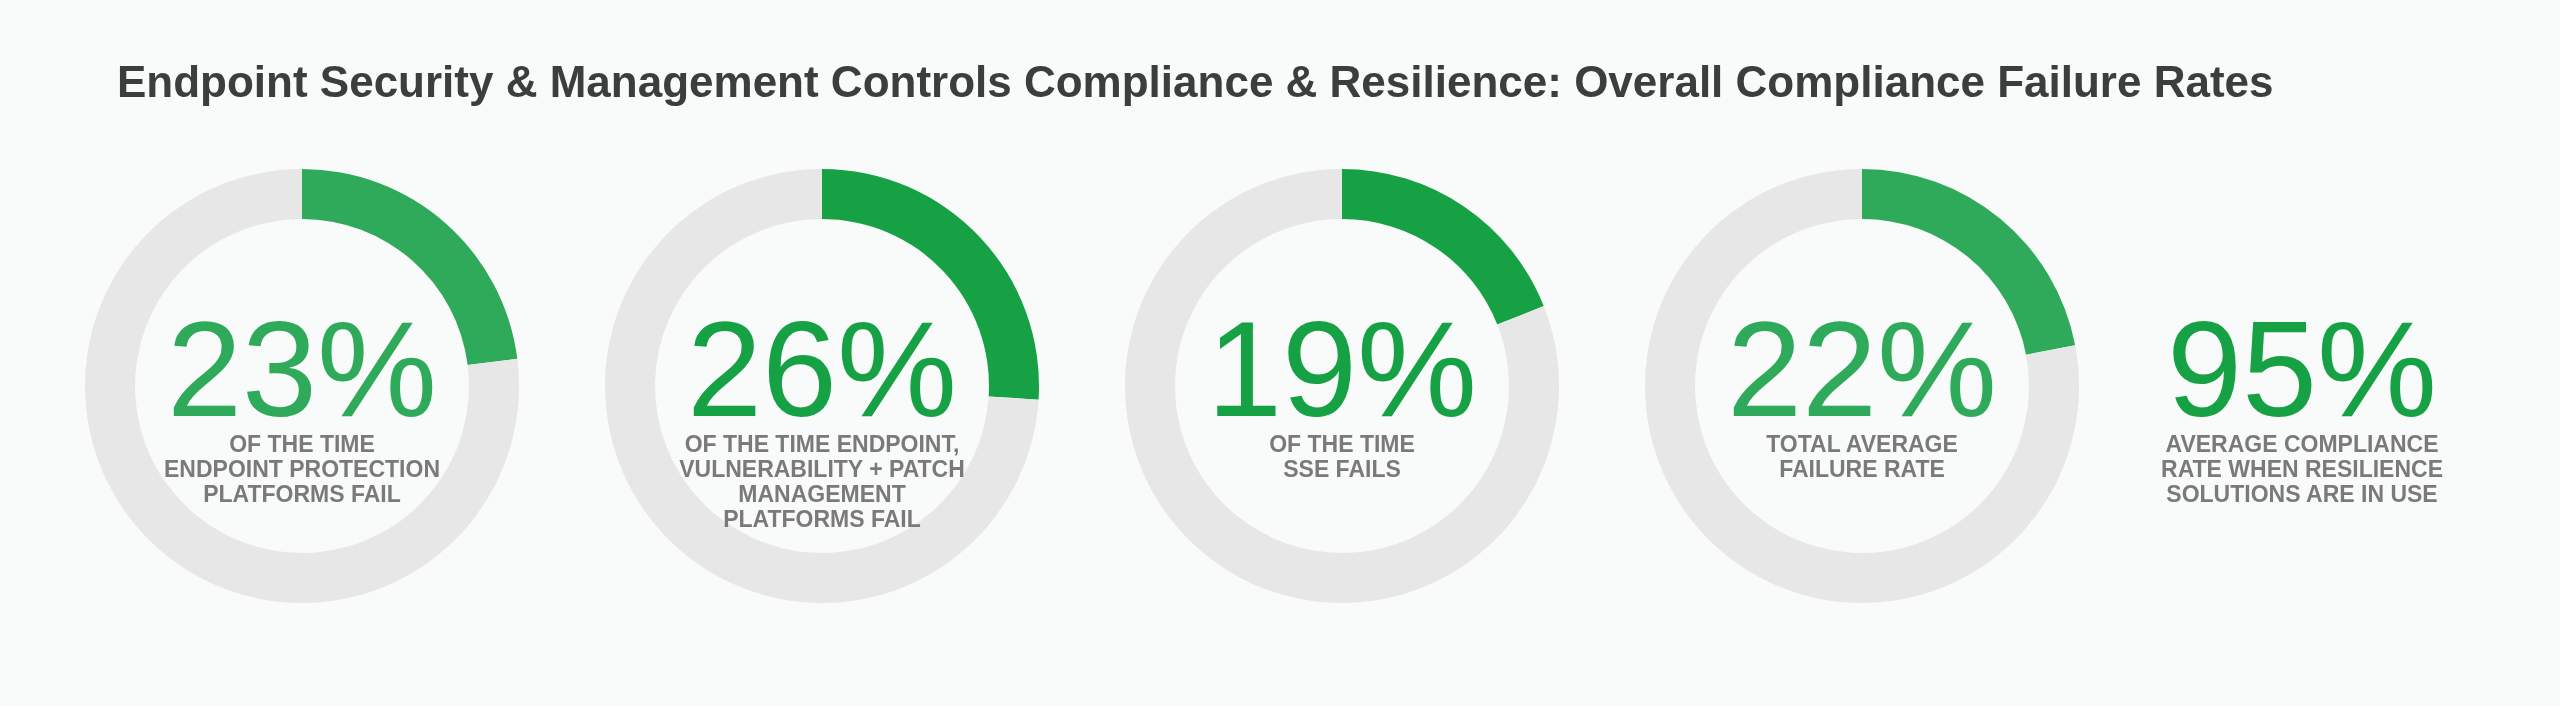  Describe the element at coordinates (1195, 81) in the screenshot. I see `text: Endpoint Security & Management Controls Compliance & Resilience: Overall Compliance Failure Rates` at that location.